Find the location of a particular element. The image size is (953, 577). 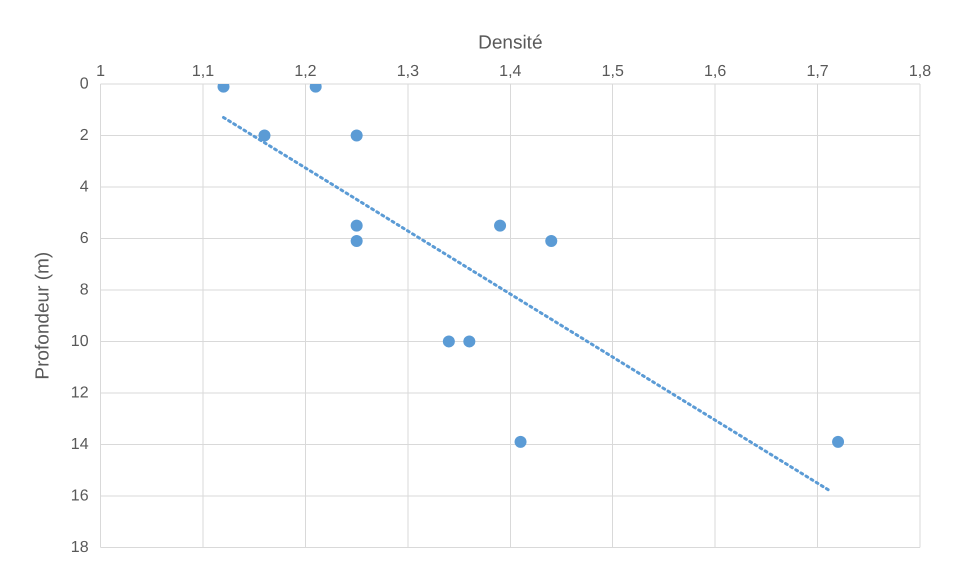

y-tick-label: 14 is located at coordinates (79, 444).